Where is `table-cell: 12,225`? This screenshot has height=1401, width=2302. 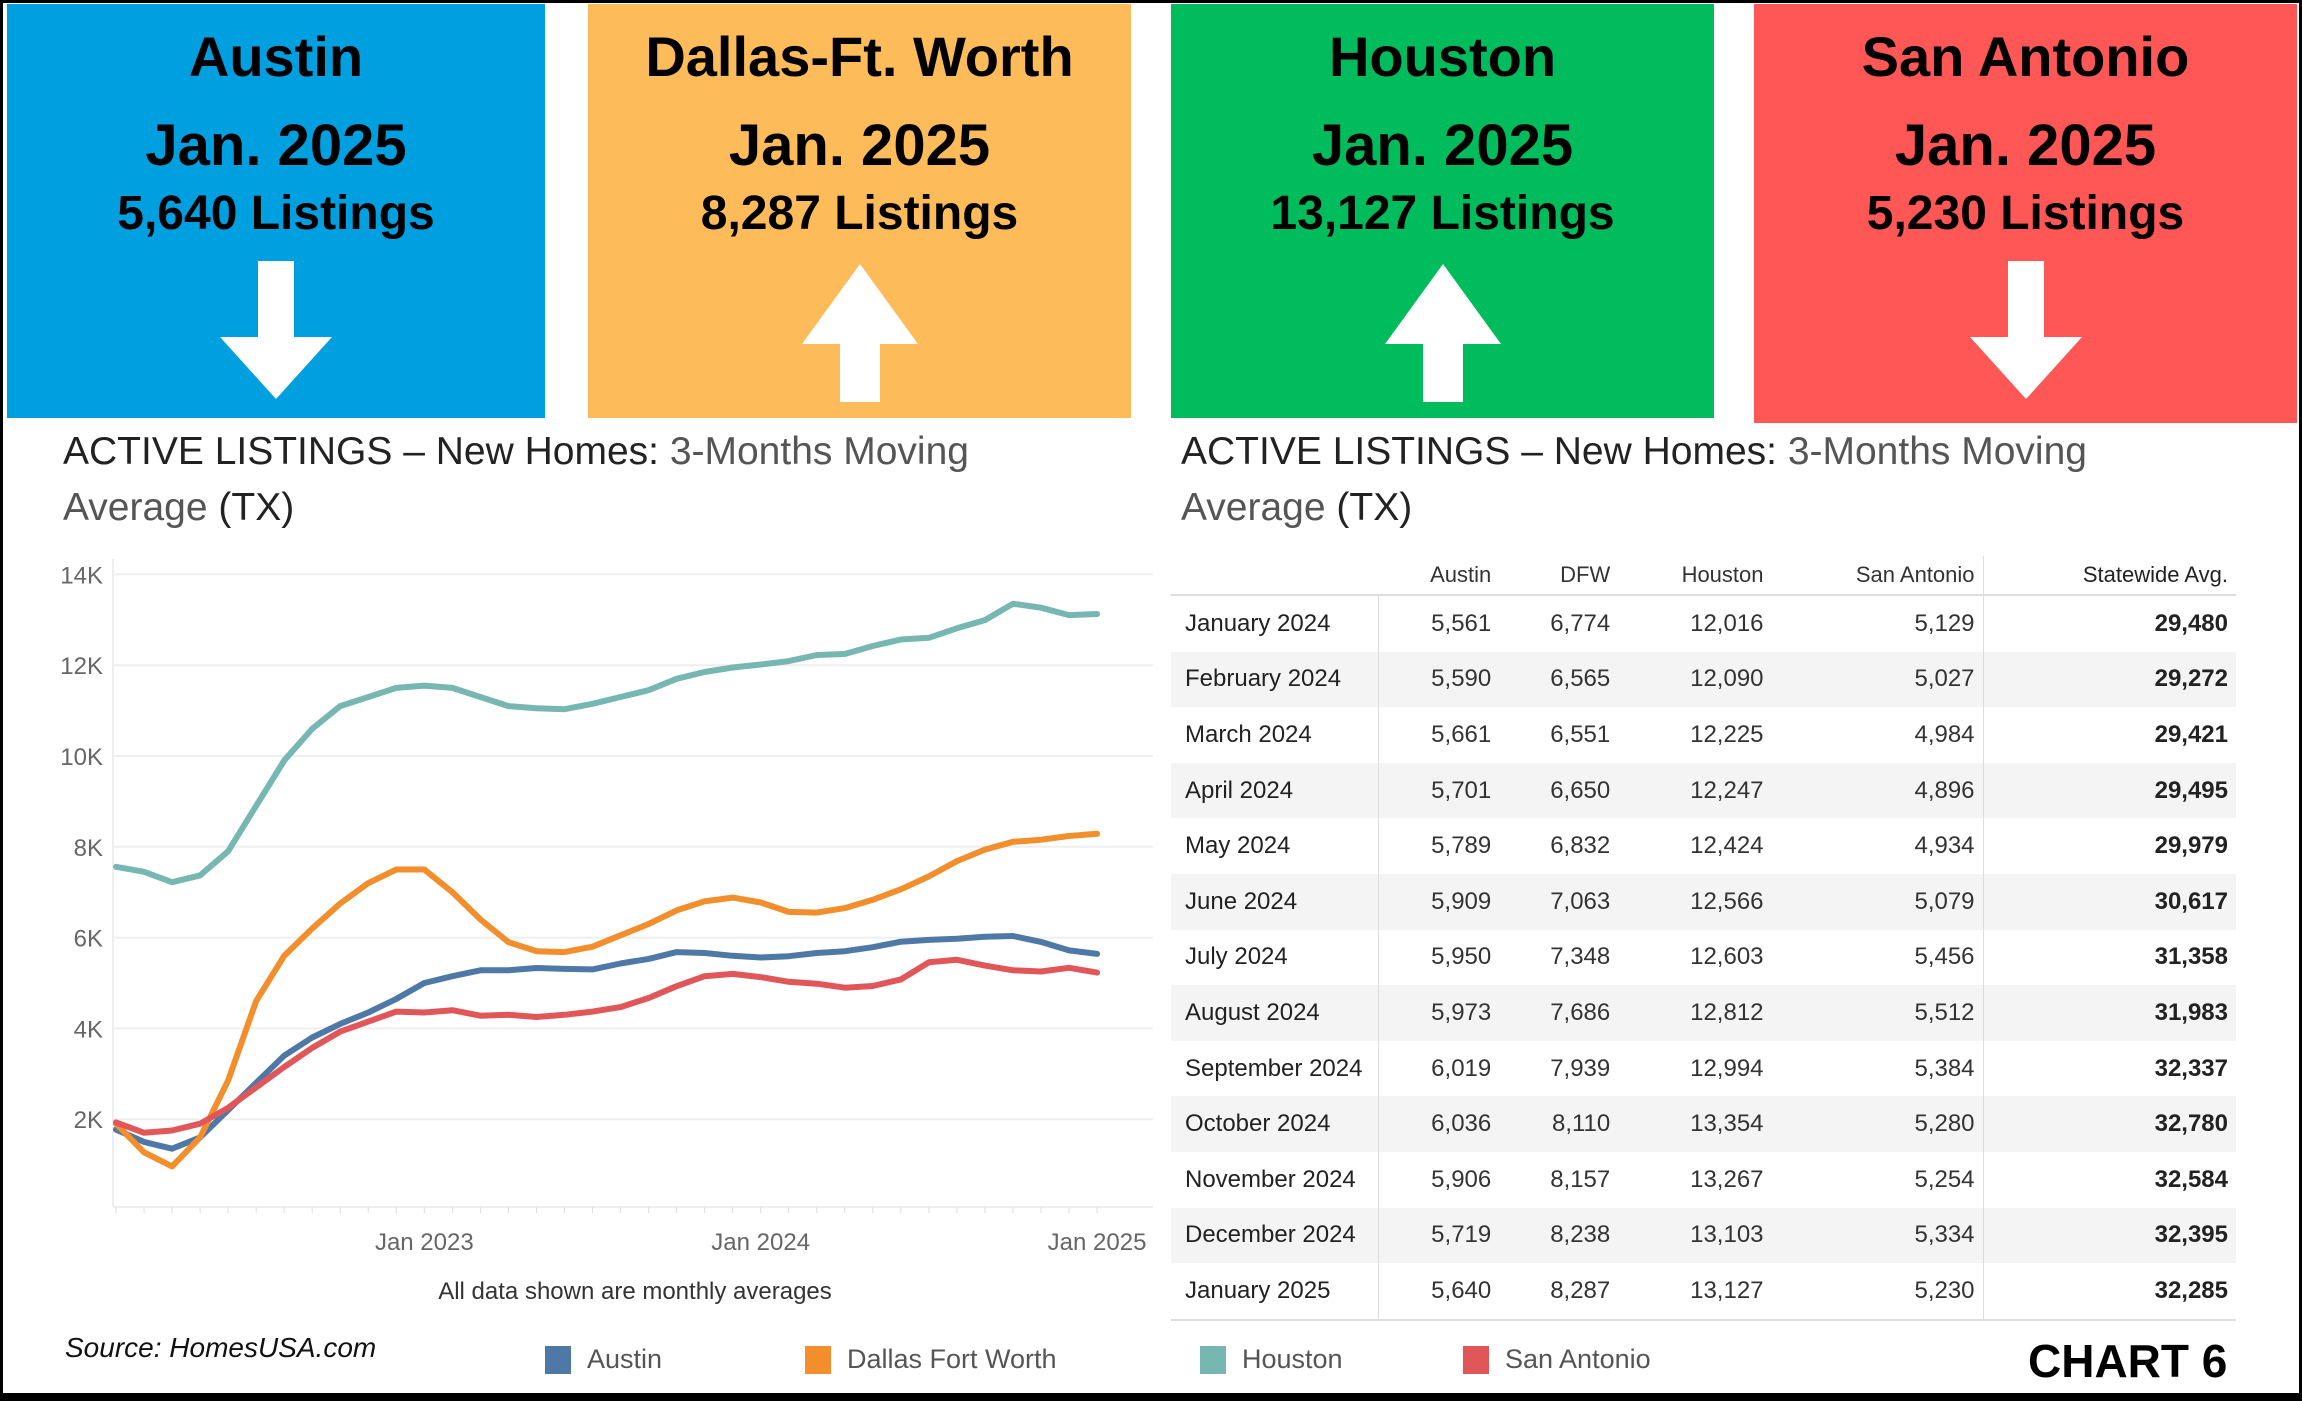
table-cell: 12,225 is located at coordinates (1727, 734).